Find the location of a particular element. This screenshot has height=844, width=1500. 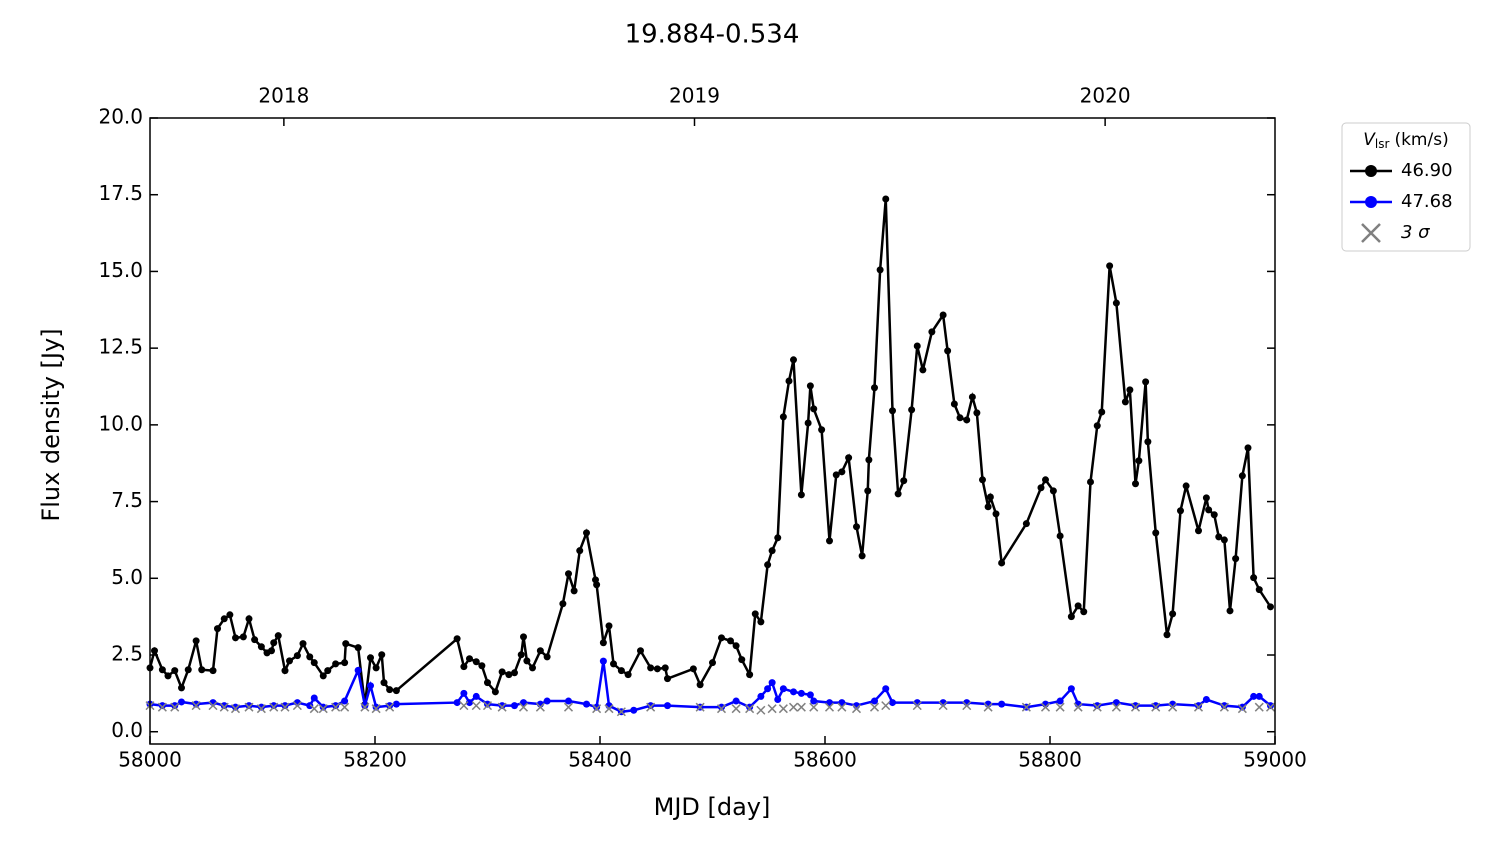

legend-title: Vlsr (km/s) is located at coordinates (1405, 140).